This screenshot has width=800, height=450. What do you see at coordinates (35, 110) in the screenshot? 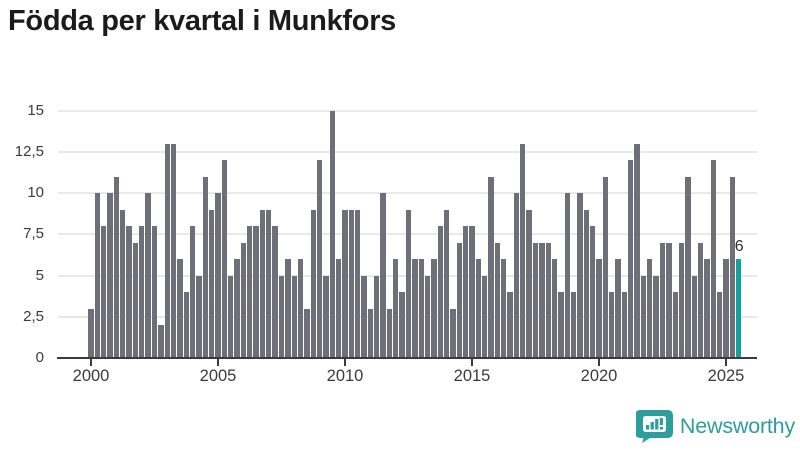
I see `y-tick-label: 15` at bounding box center [35, 110].